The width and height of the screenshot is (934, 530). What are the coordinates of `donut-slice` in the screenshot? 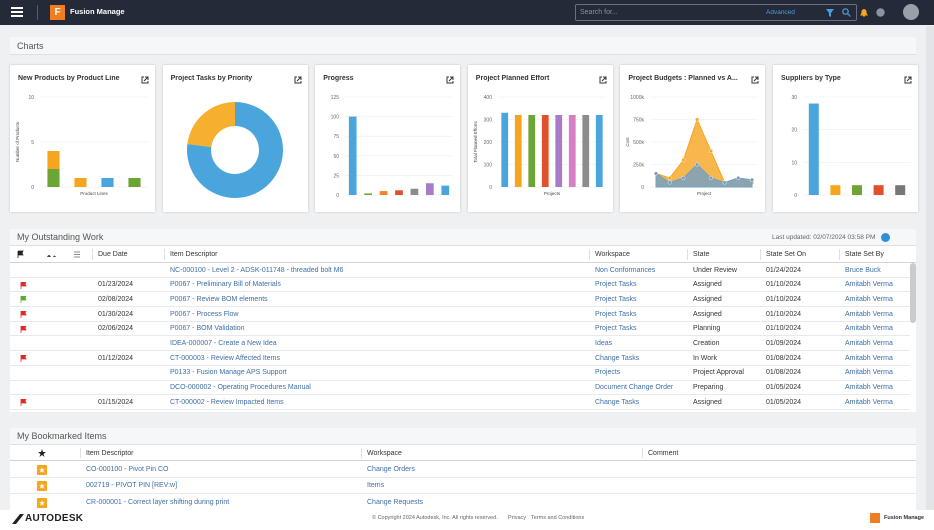 It's located at (234, 150).